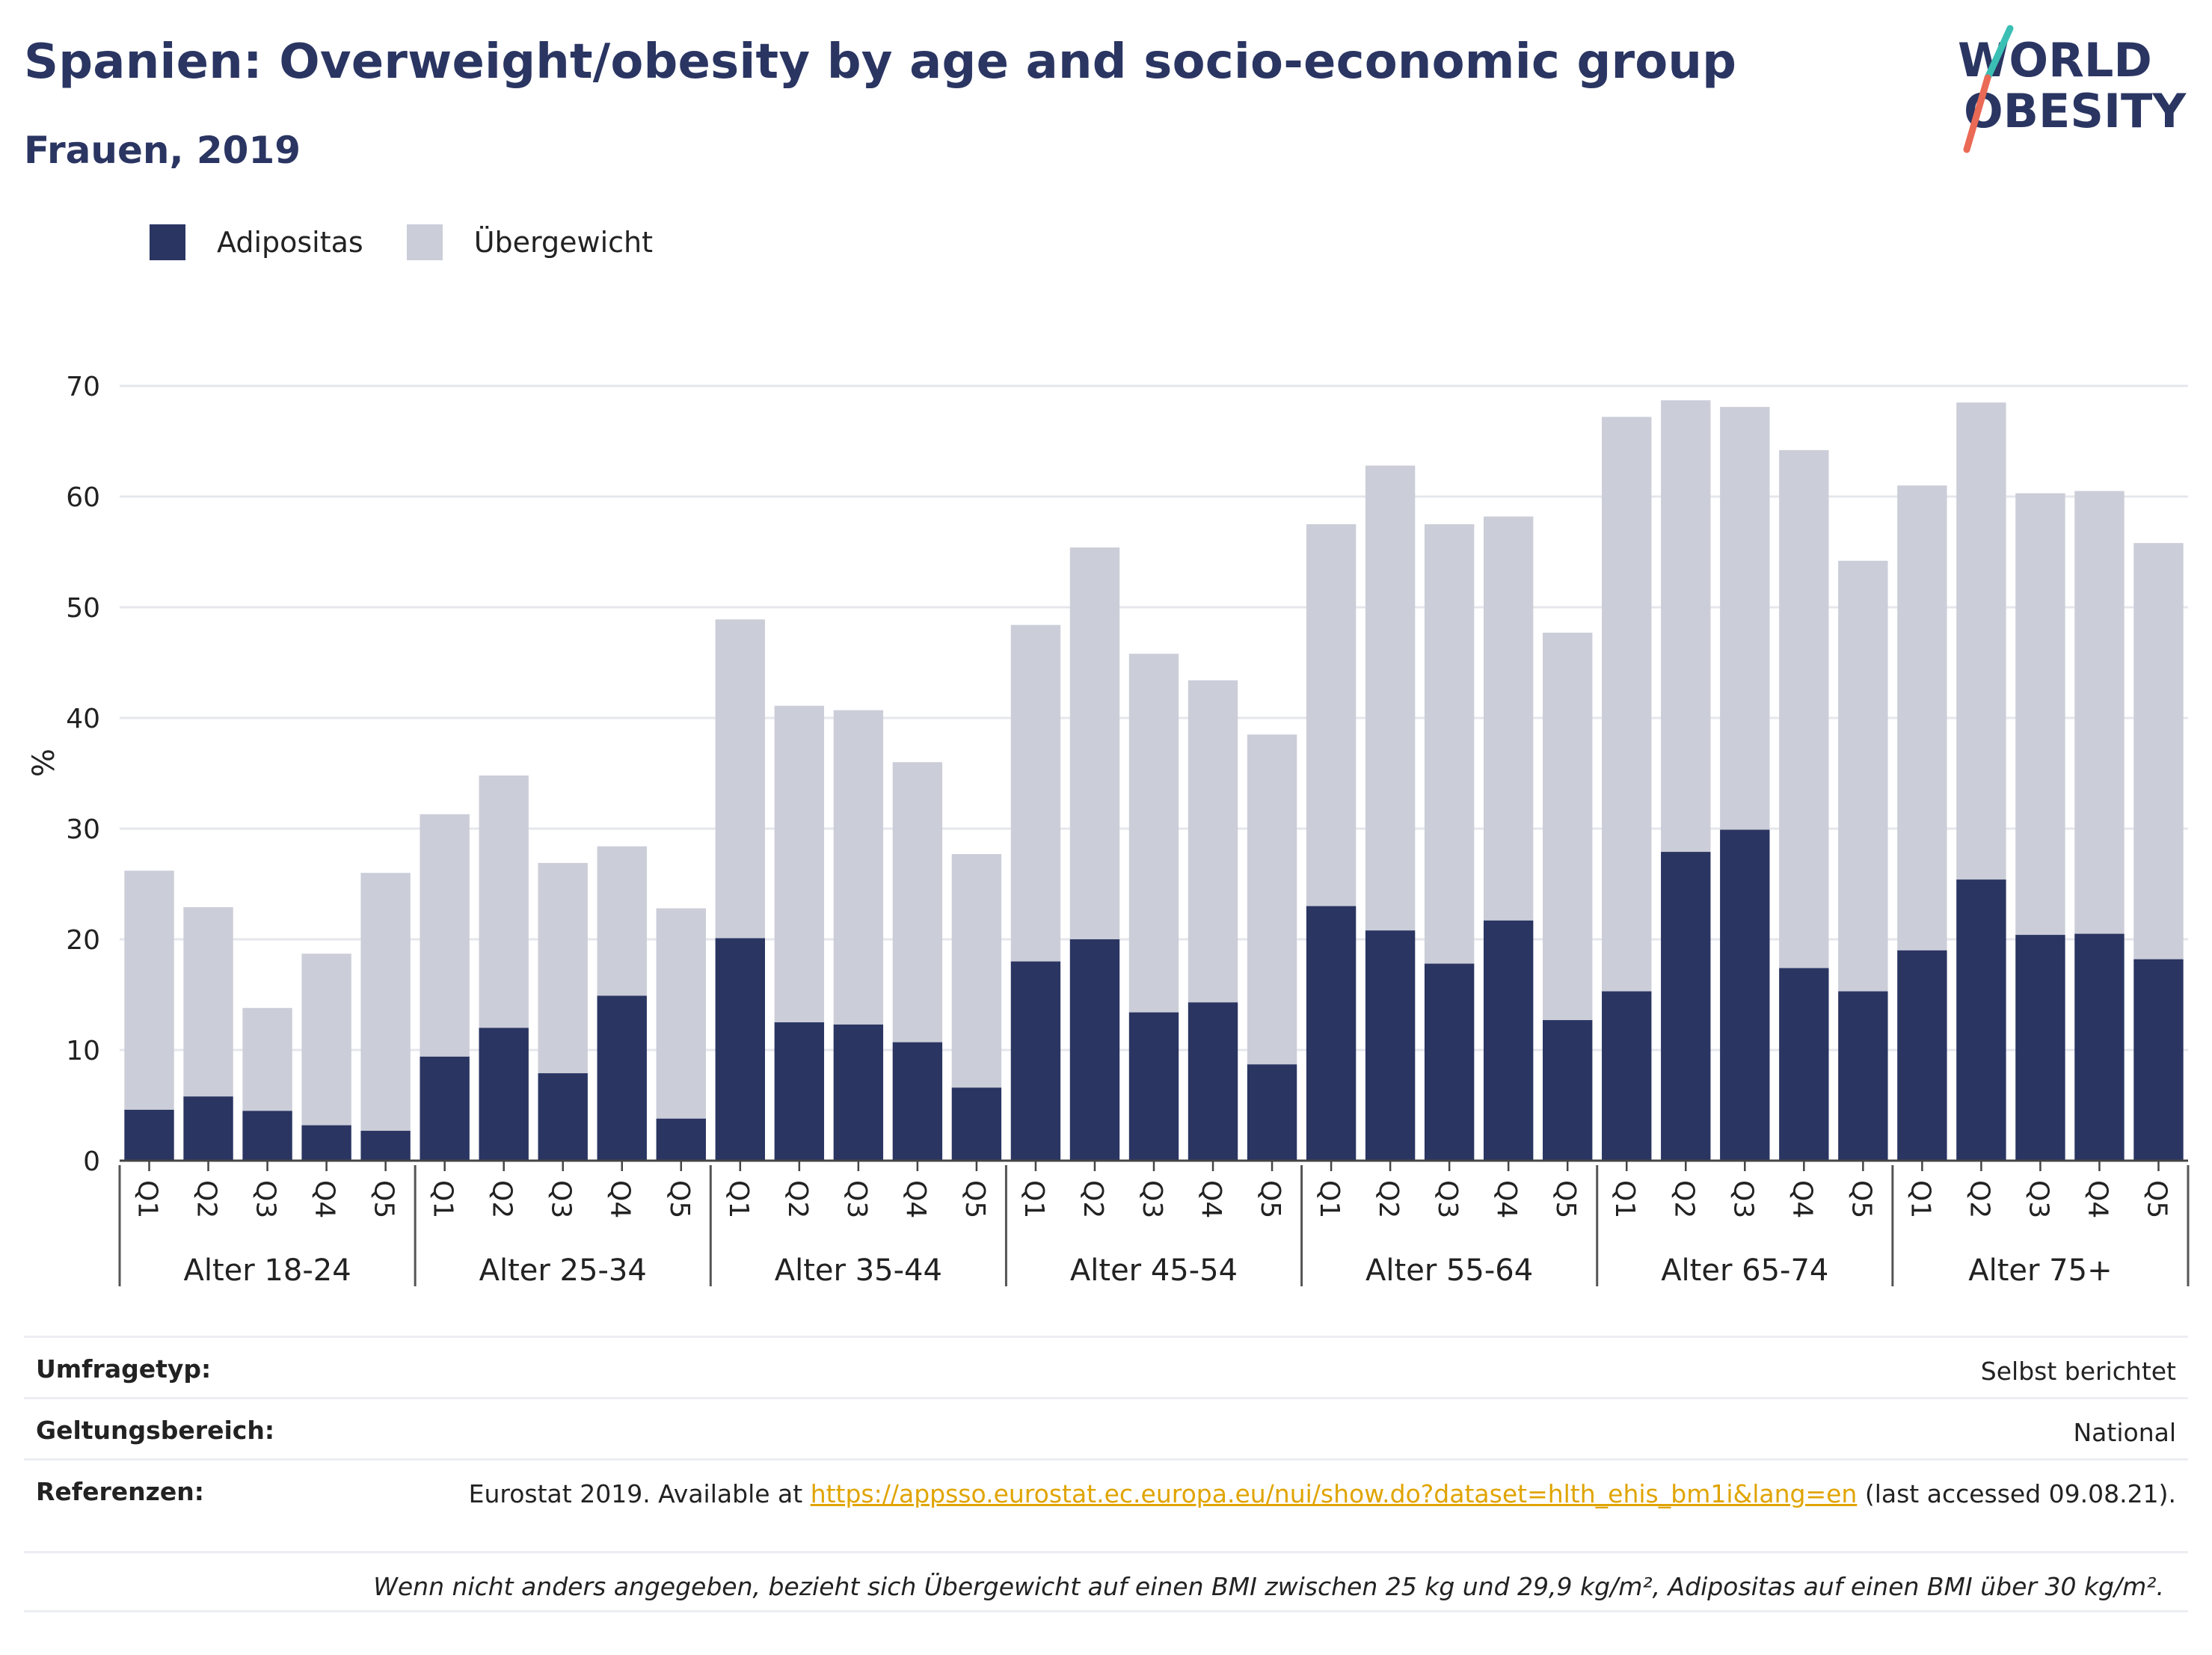 Image resolution: width=2212 pixels, height=1655 pixels. What do you see at coordinates (162, 150) in the screenshot?
I see `chart-subtitle: Frauen, 2019` at bounding box center [162, 150].